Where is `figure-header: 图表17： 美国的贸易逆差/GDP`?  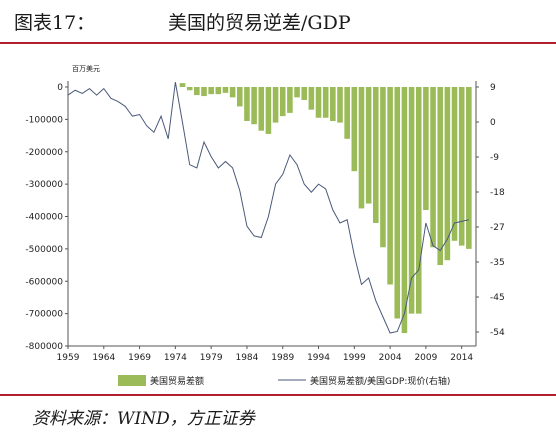 figure-header: 图表17： 美国的贸易逆差/GDP is located at coordinates (278, 22).